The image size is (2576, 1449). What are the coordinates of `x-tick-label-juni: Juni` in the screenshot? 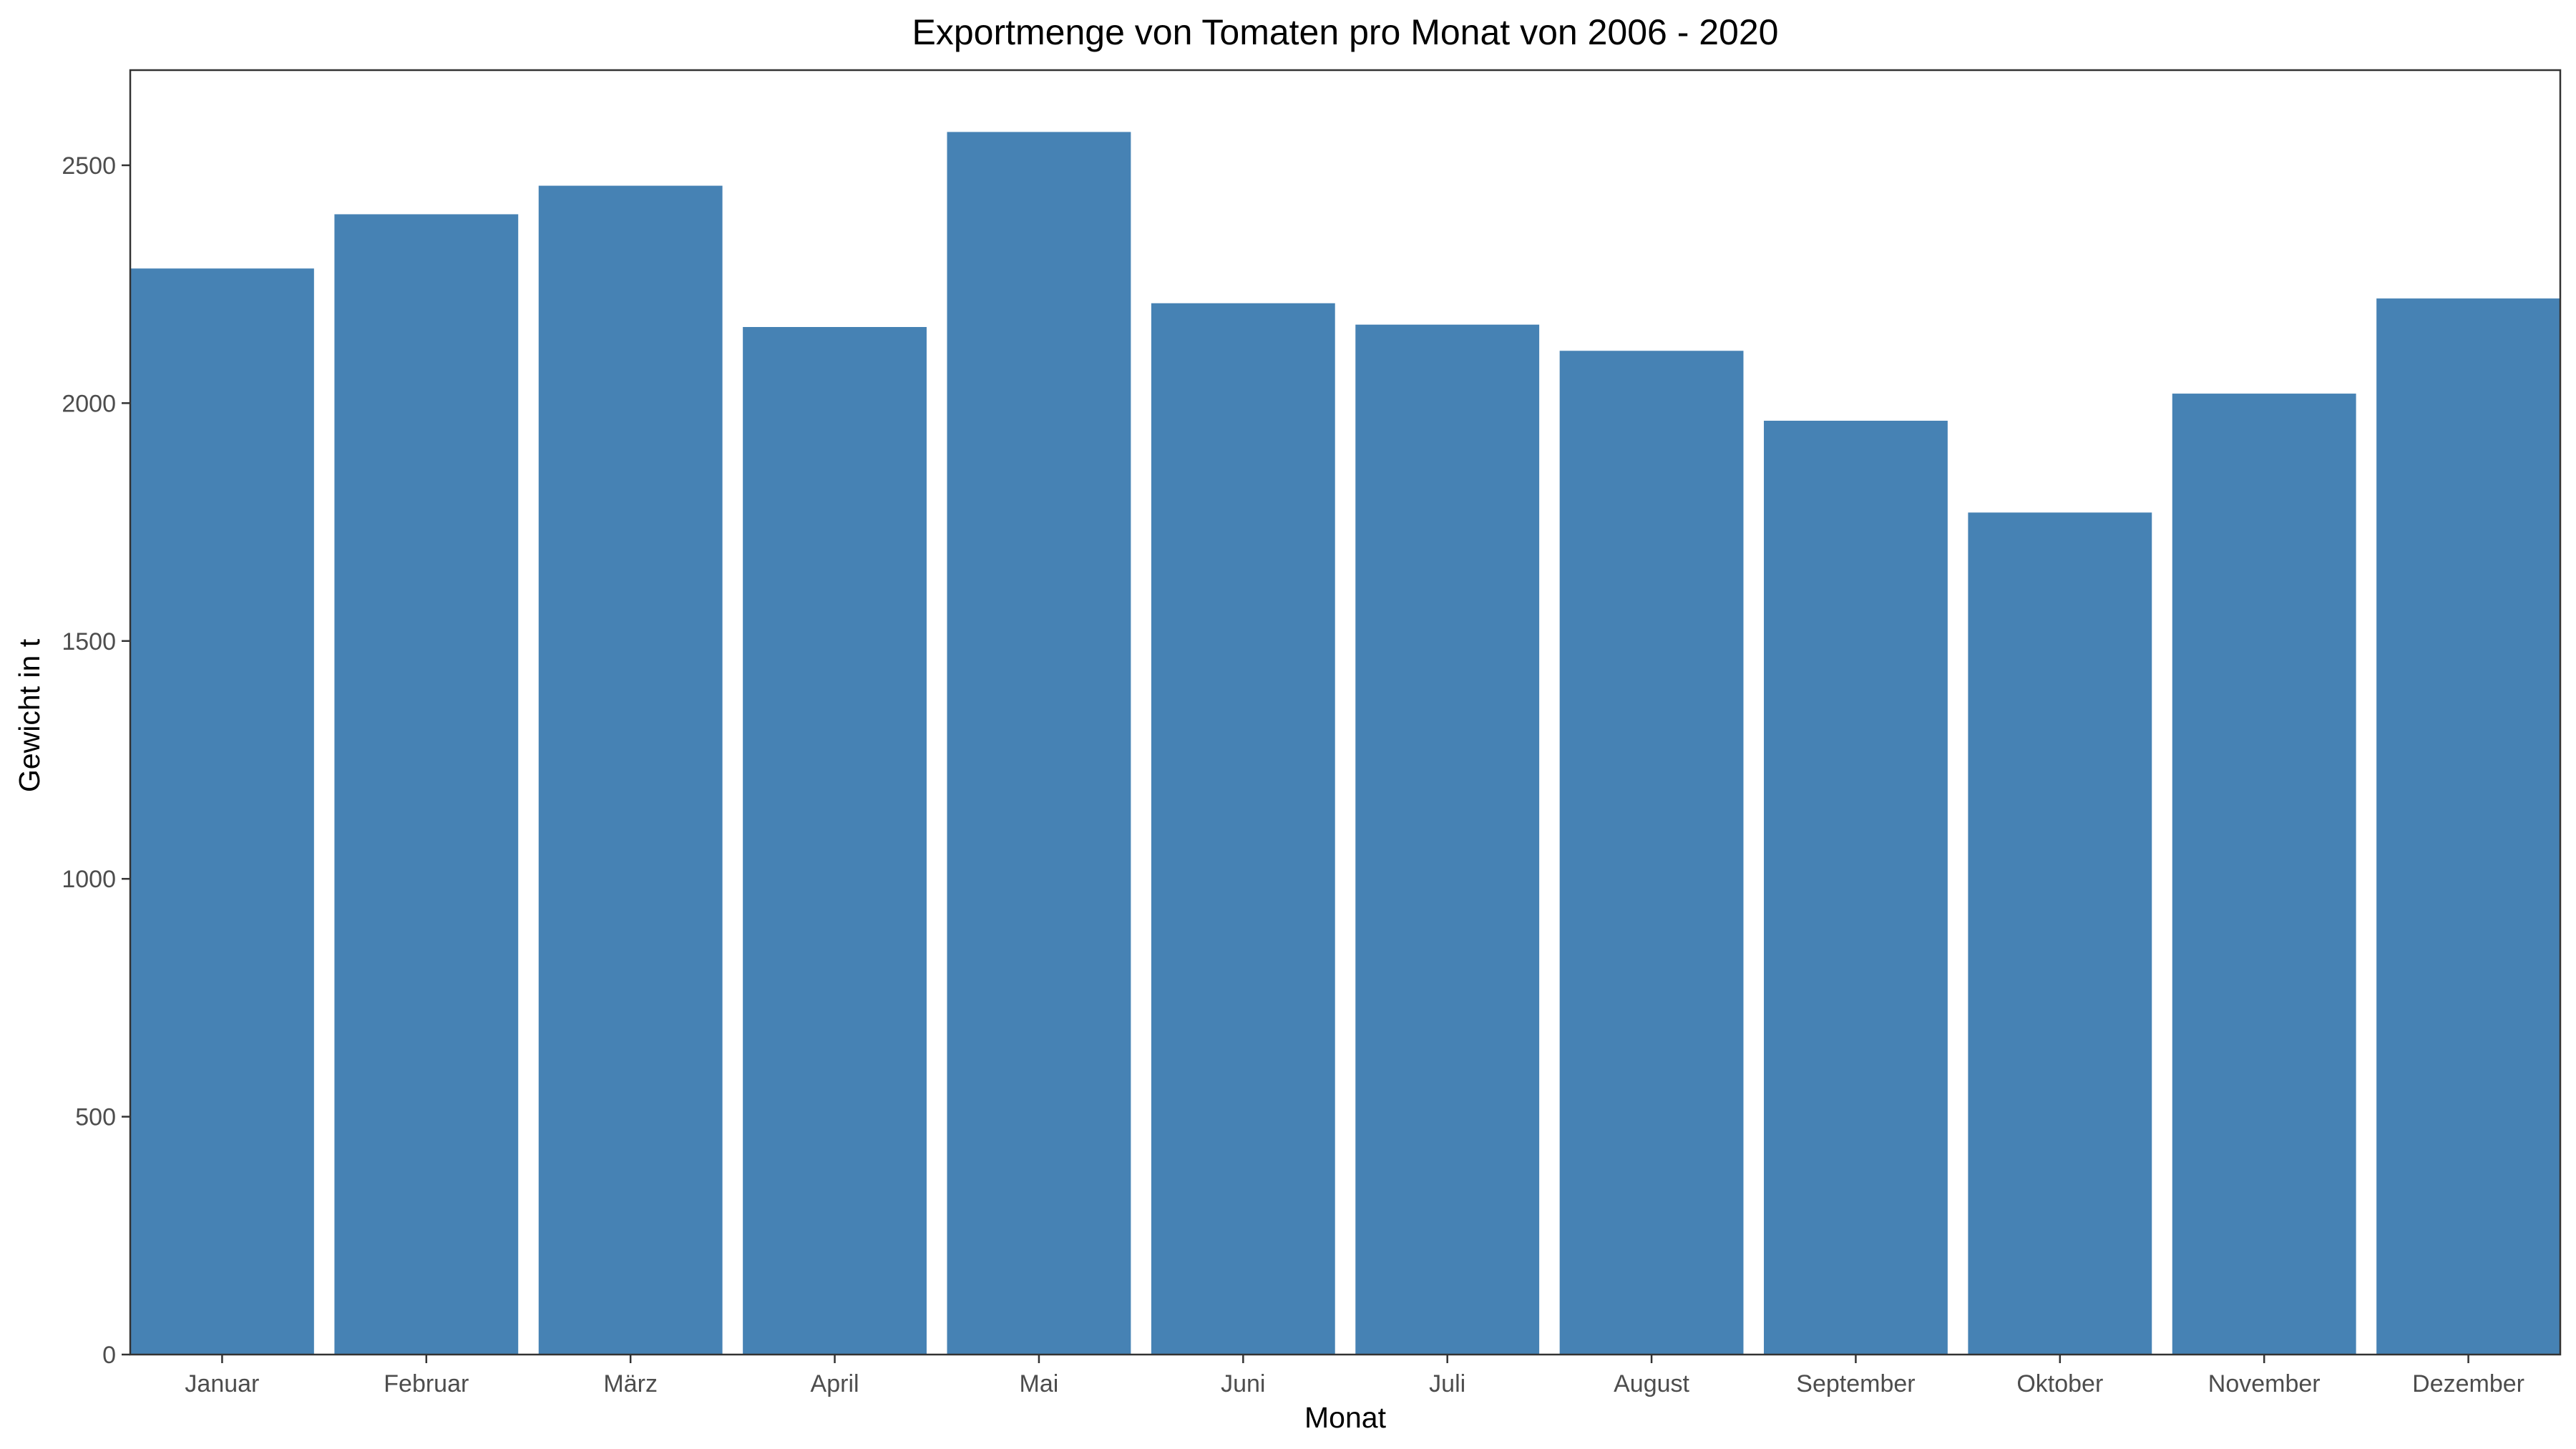 It's located at (1243, 1383).